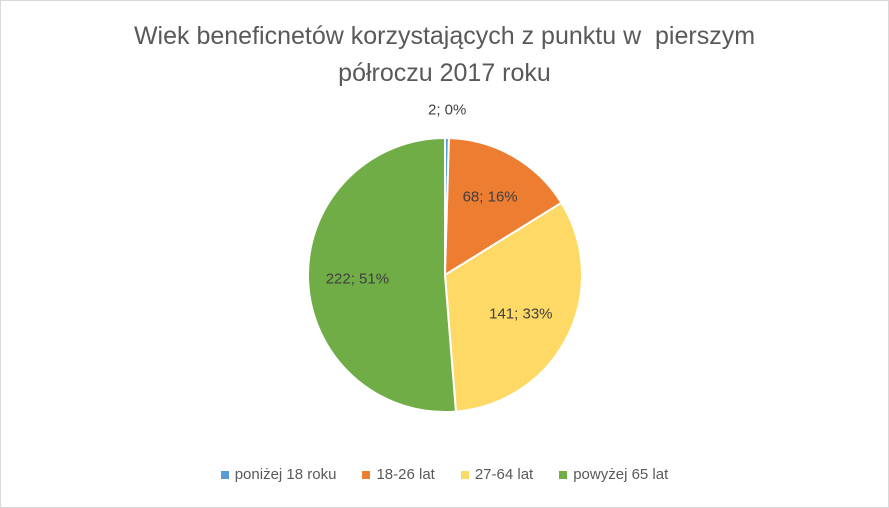 The height and width of the screenshot is (508, 889). I want to click on legend-item-under-18: poniżej 18 roku, so click(278, 474).